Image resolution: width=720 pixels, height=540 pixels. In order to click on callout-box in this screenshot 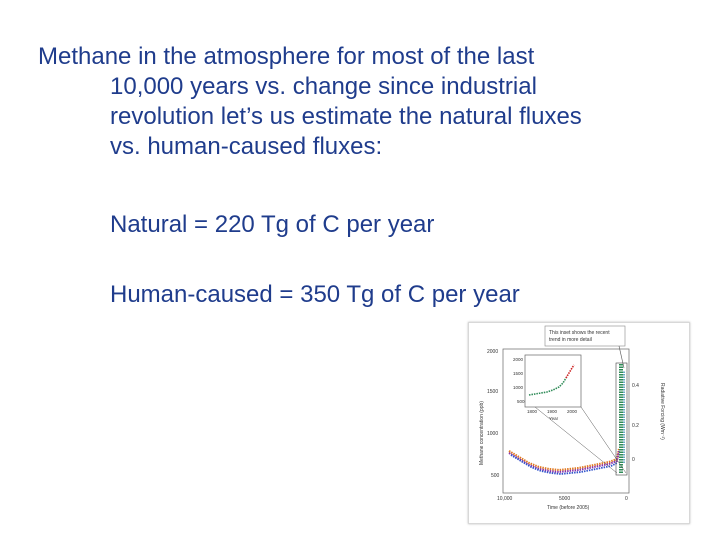, I will do `click(585, 336)`.